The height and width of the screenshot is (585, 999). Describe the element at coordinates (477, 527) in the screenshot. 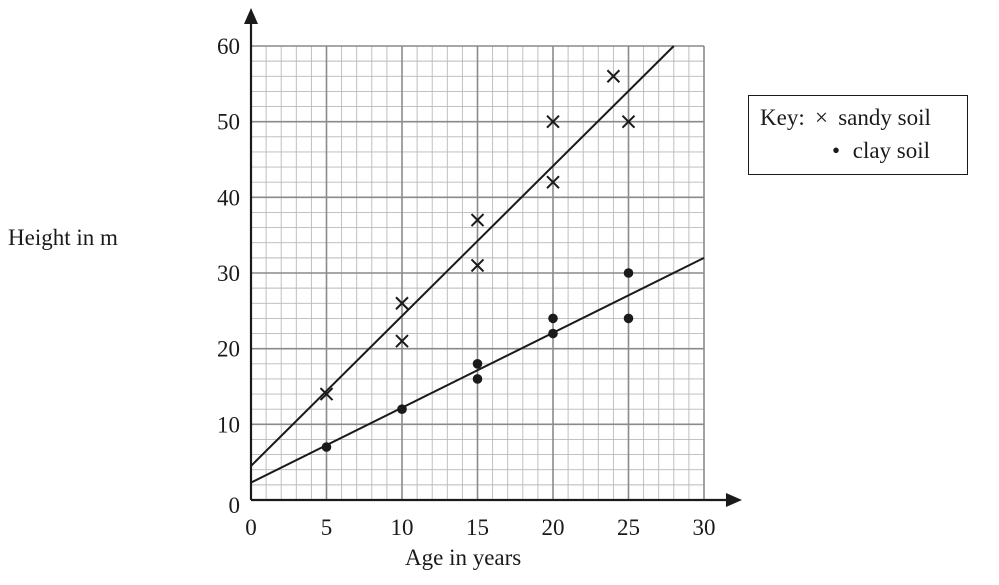

I see `x-tick-label: 15` at that location.